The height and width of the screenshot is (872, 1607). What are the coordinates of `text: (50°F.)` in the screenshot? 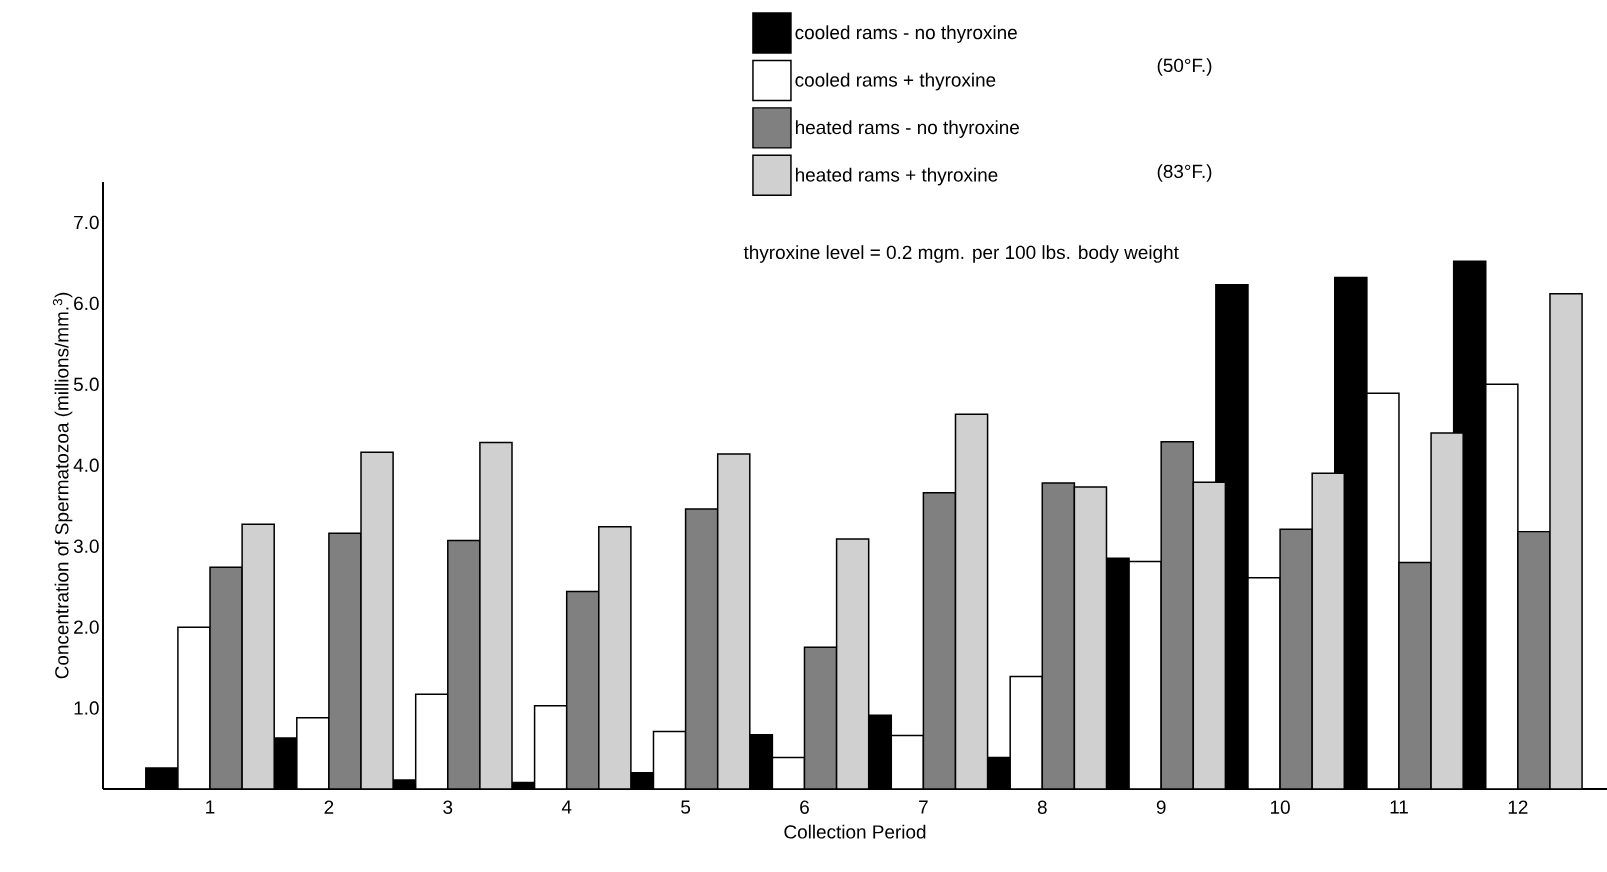 It's located at (1184, 67).